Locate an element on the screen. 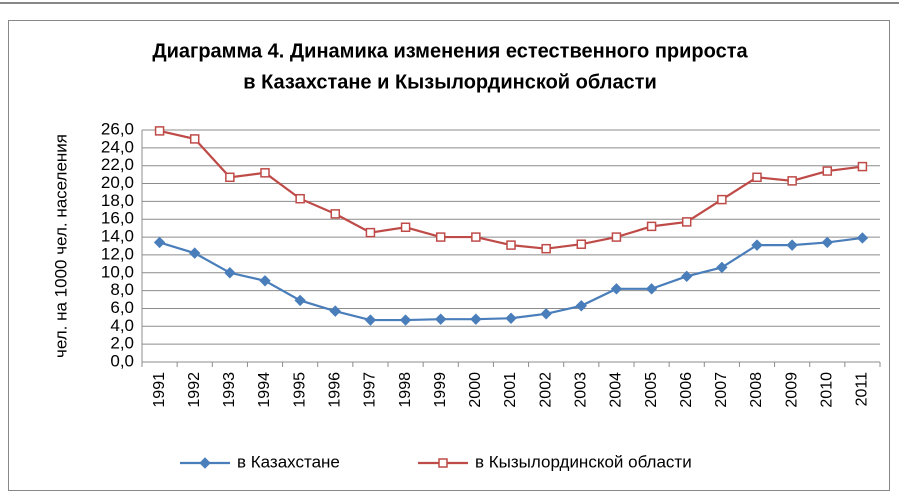 Image resolution: width=899 pixels, height=495 pixels. x-tick-label: 2011 is located at coordinates (862, 389).